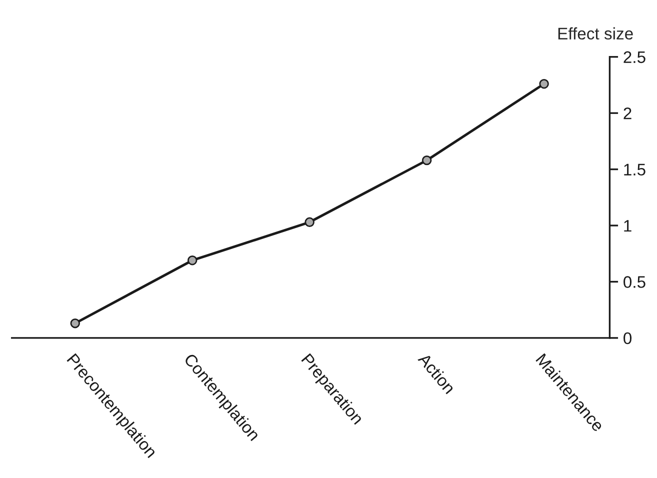 The width and height of the screenshot is (657, 478). Describe the element at coordinates (628, 338) in the screenshot. I see `y-tick-label: 0` at that location.